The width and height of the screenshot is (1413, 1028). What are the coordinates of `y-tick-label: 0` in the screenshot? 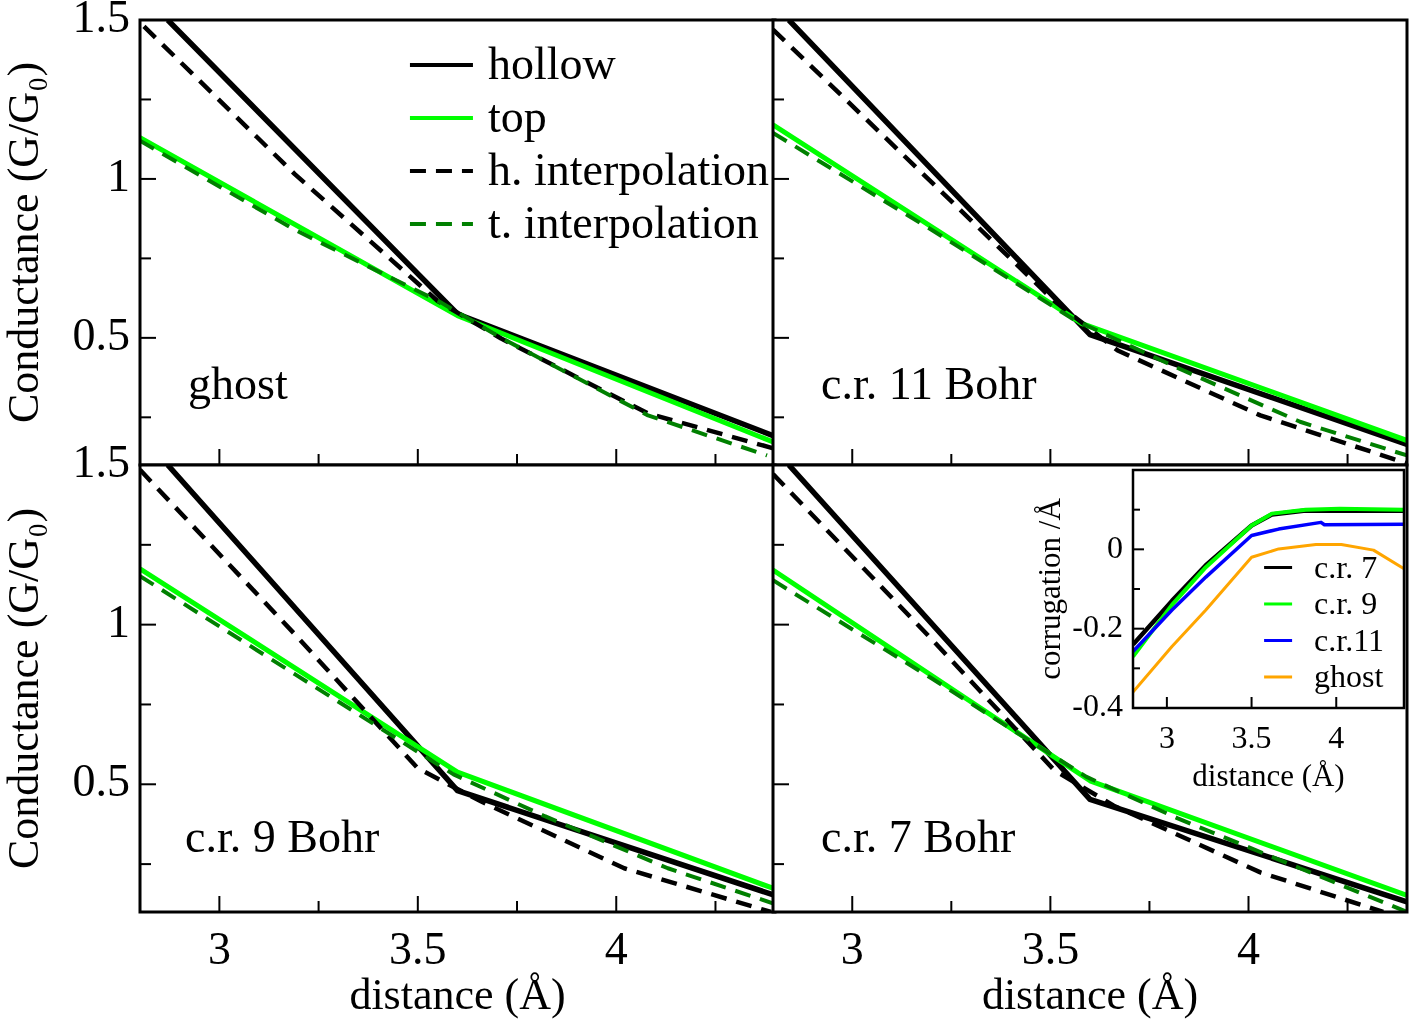 It's located at (1115, 546).